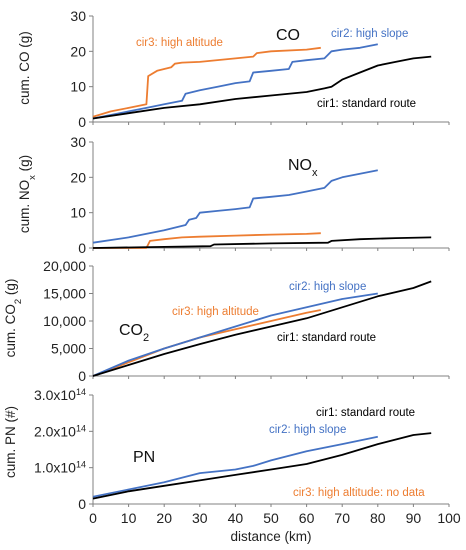 The height and width of the screenshot is (550, 466). What do you see at coordinates (78, 16) in the screenshot?
I see `co-y-tick-label: 30` at bounding box center [78, 16].